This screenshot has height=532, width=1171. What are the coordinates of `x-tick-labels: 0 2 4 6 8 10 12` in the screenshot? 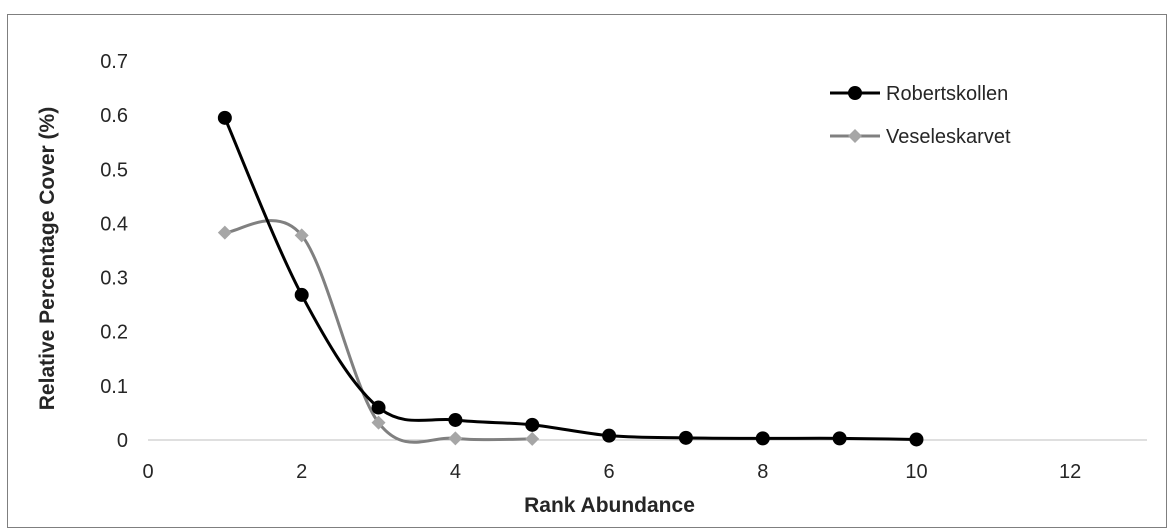 It's located at (611, 472).